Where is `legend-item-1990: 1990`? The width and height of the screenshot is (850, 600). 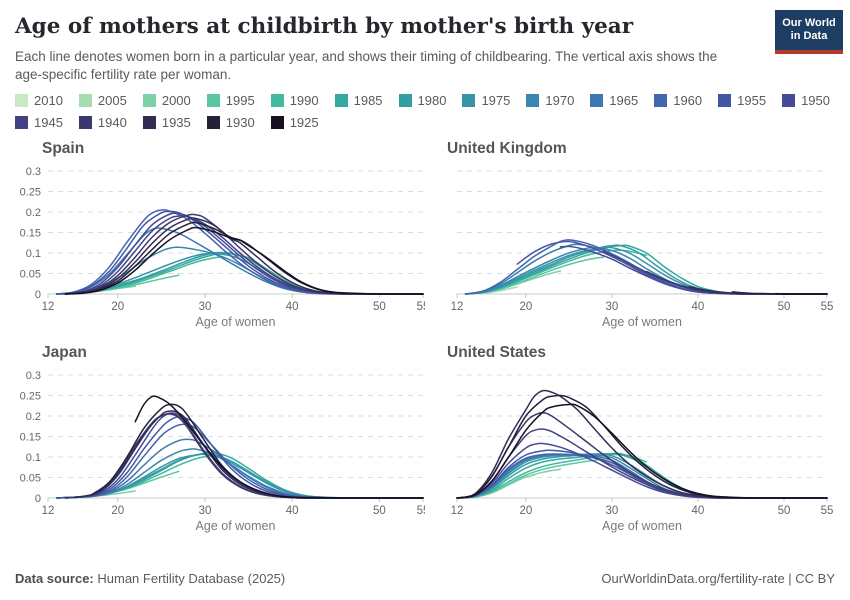 legend-item-1990: 1990 is located at coordinates (294, 100).